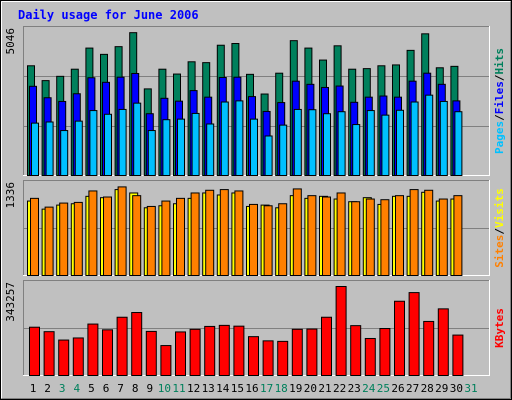 This screenshot has height=400, width=512. Describe the element at coordinates (295, 388) in the screenshot. I see `x-label-day-19: 19` at that location.